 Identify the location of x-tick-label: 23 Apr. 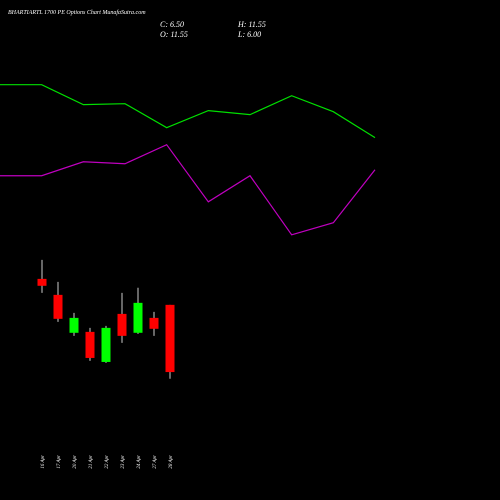
(123, 462).